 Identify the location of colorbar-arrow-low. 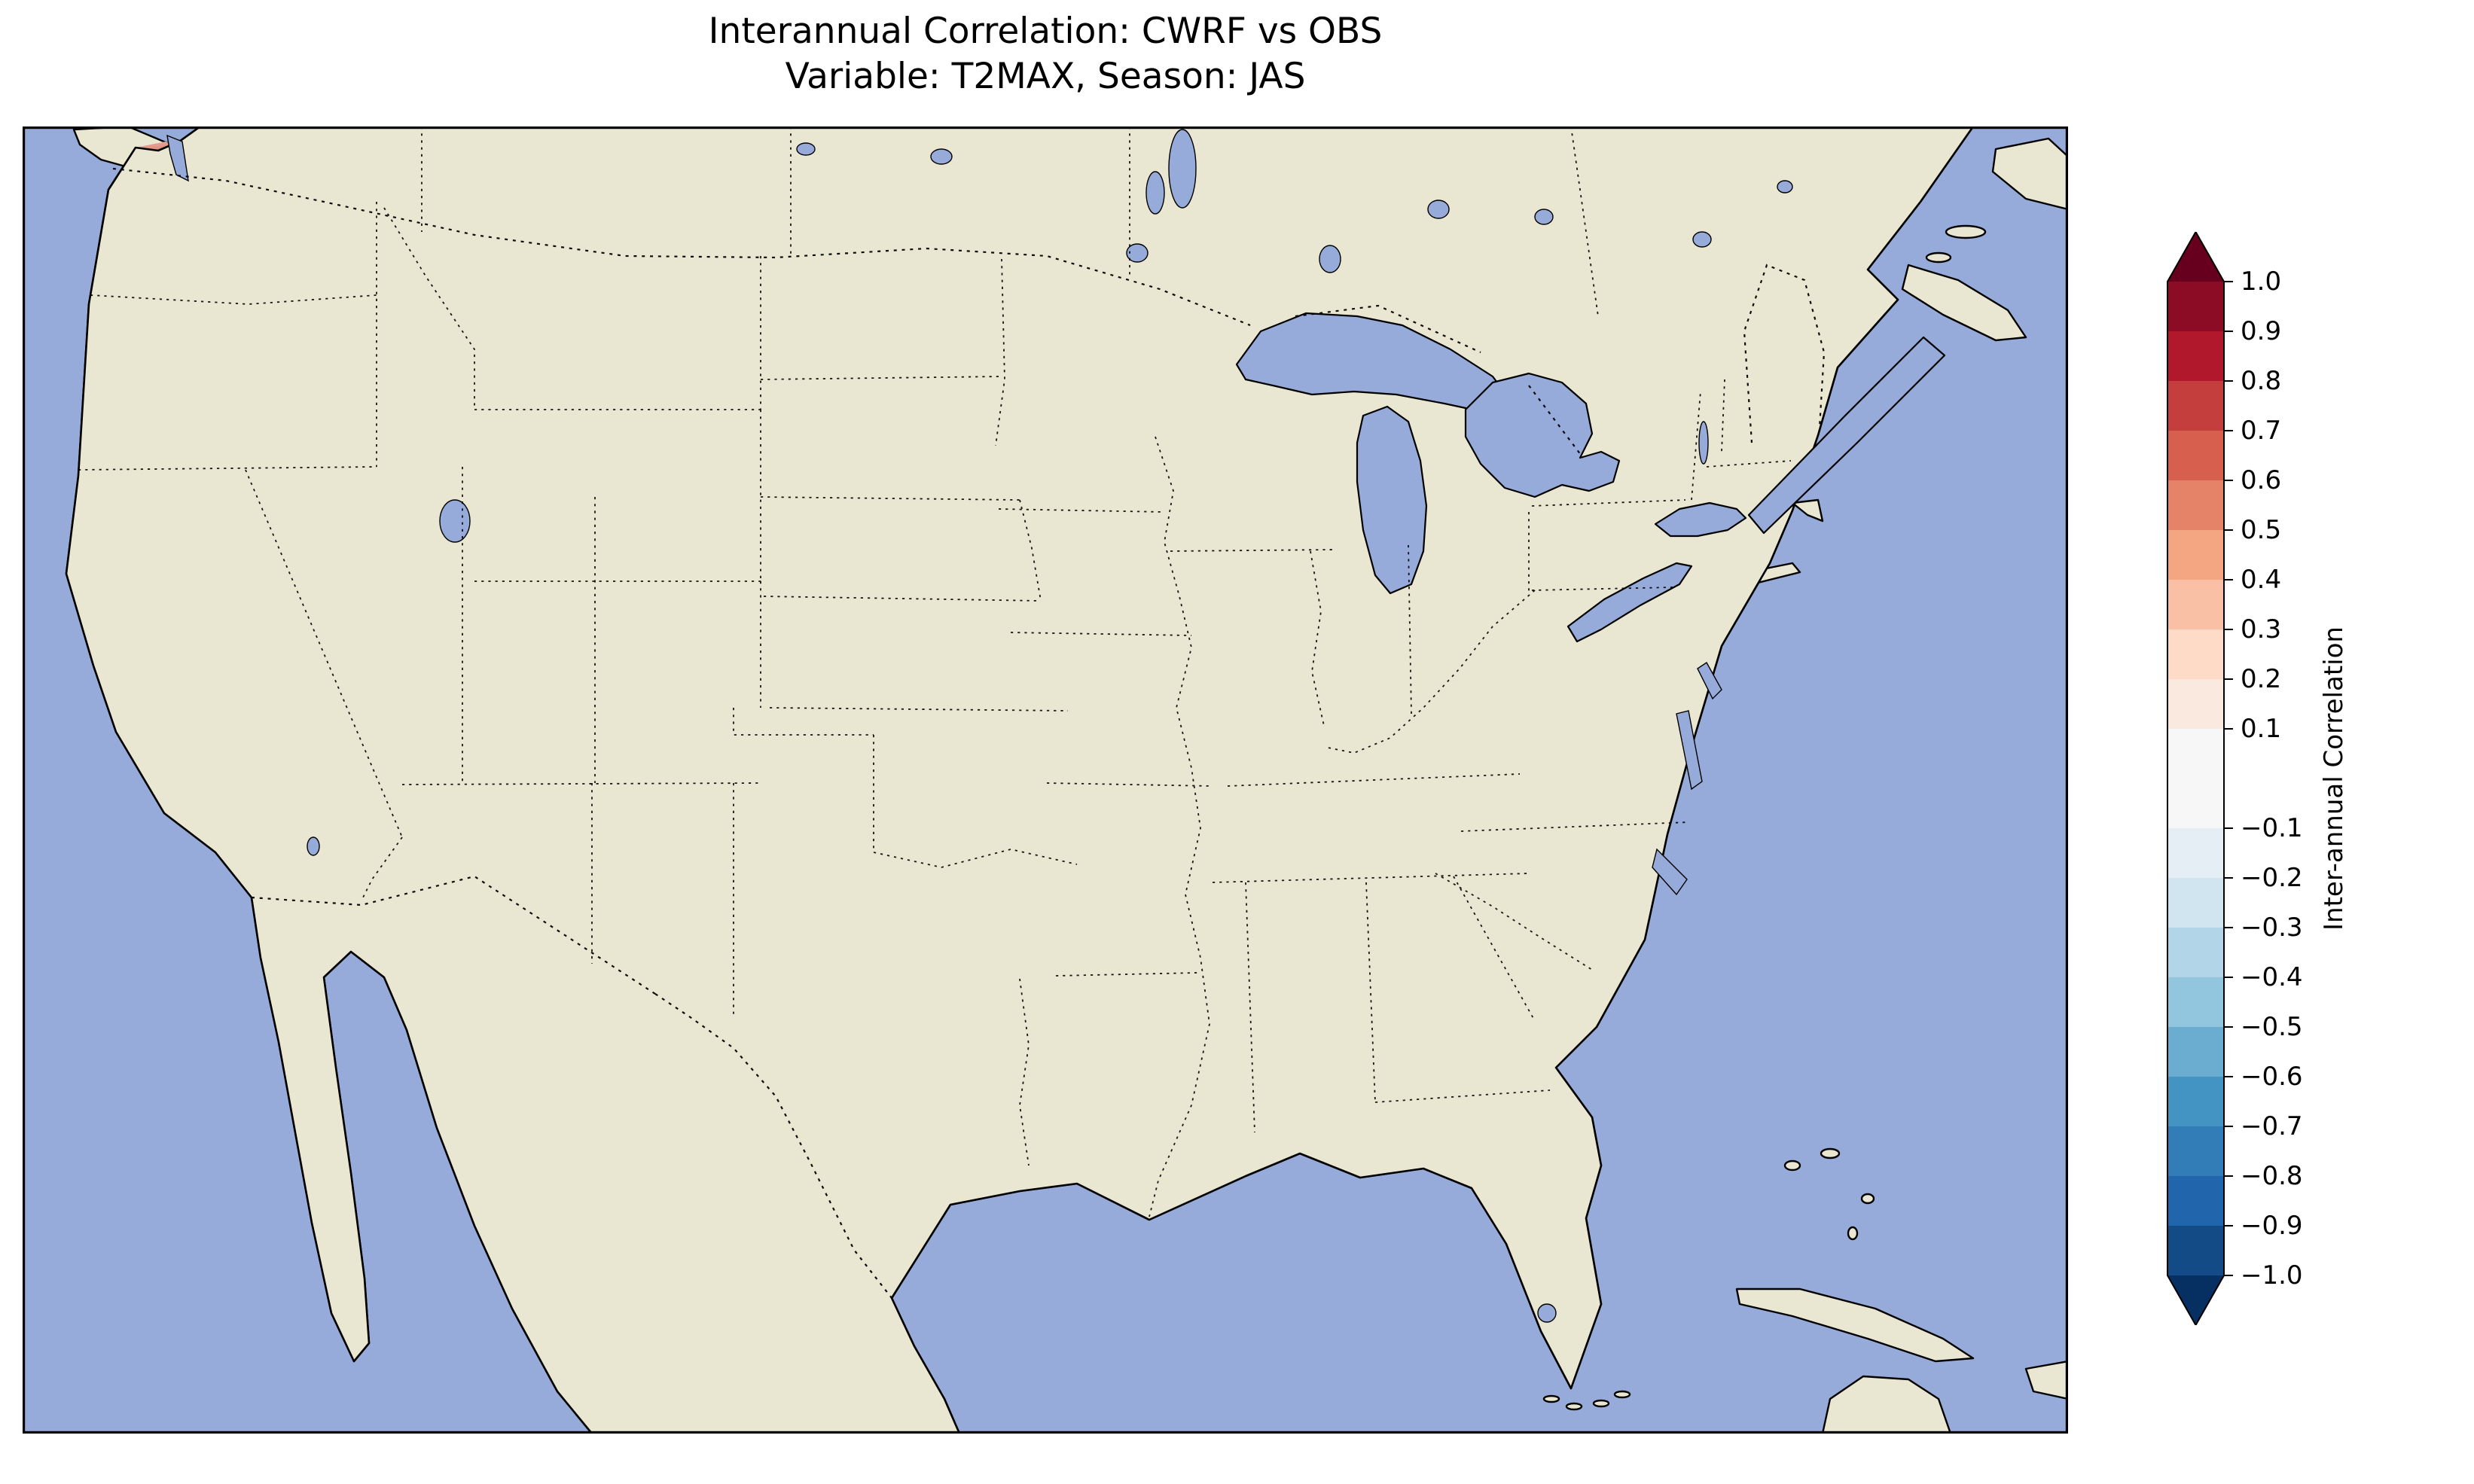
(2195, 1300).